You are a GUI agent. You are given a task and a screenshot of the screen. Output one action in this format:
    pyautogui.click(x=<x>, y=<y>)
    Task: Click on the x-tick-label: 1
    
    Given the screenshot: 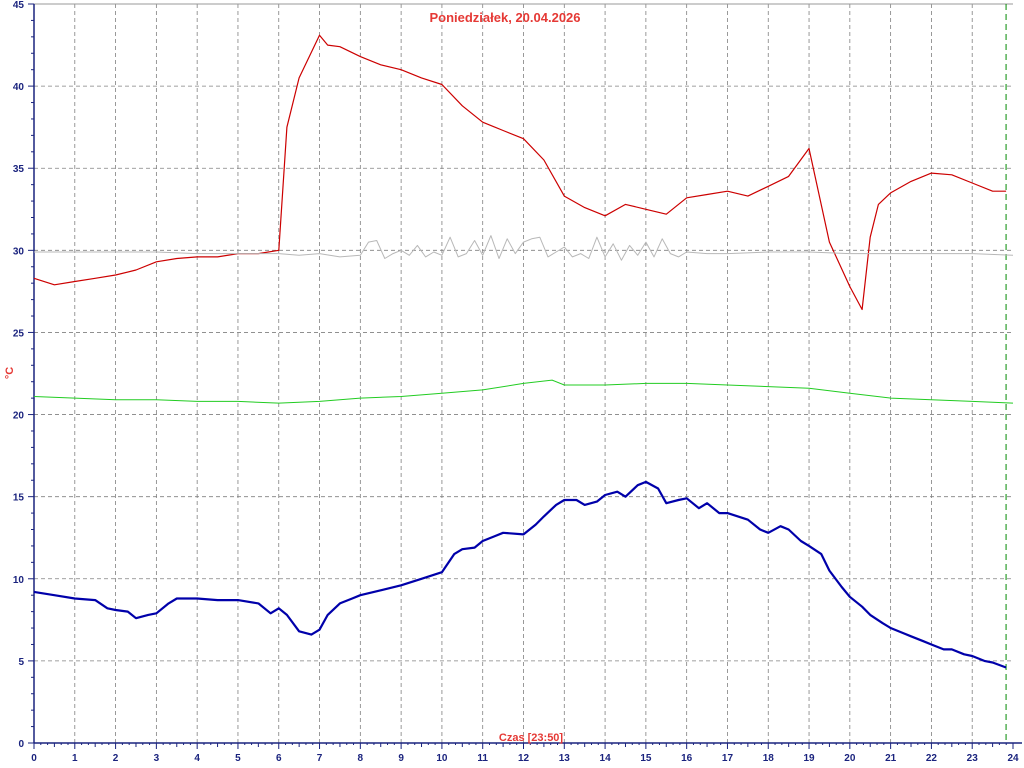 What is the action you would take?
    pyautogui.click(x=75, y=758)
    